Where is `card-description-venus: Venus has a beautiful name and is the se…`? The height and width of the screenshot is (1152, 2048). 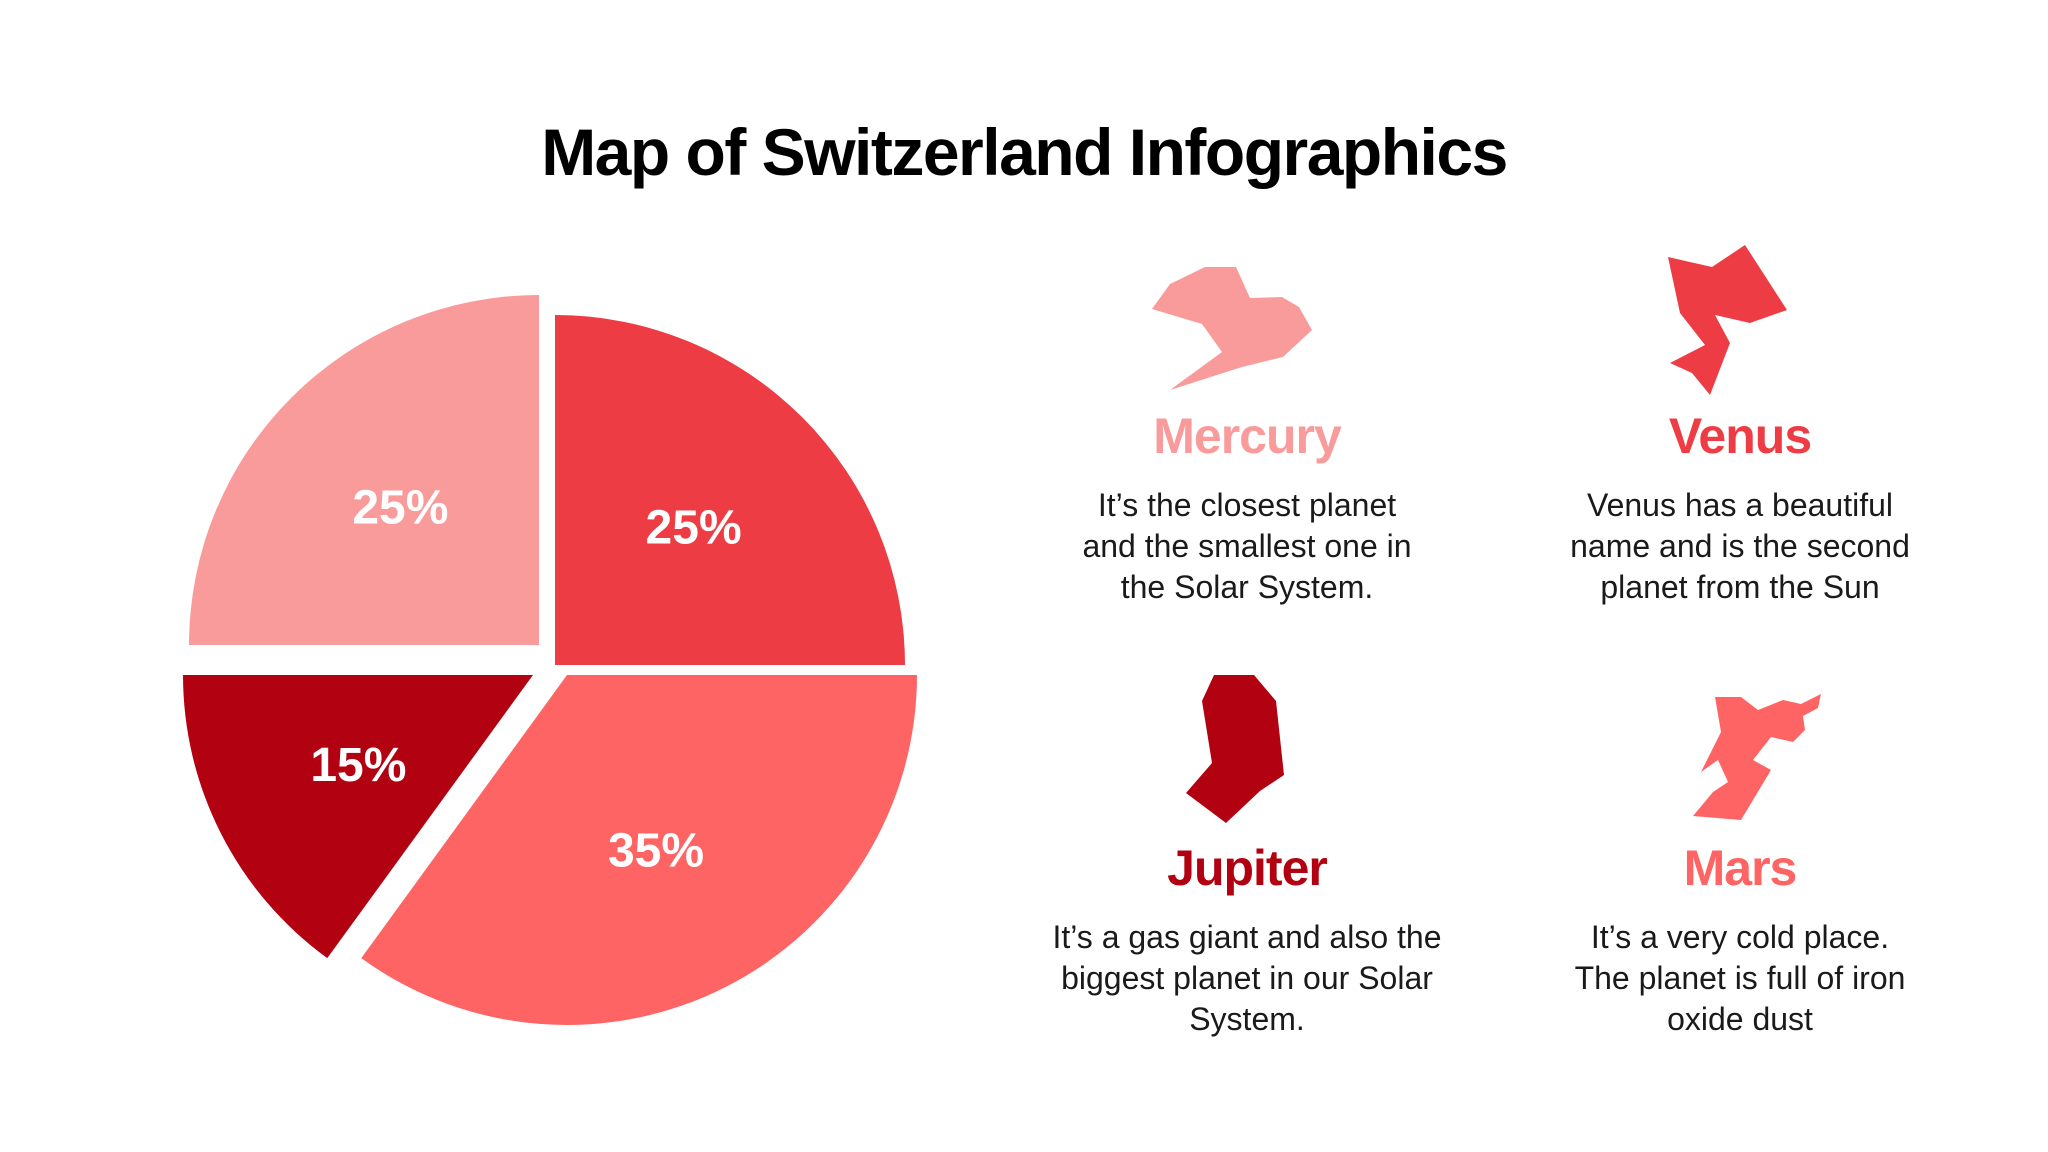
card-description-venus: Venus has a beautiful name and is the se… is located at coordinates (1740, 546).